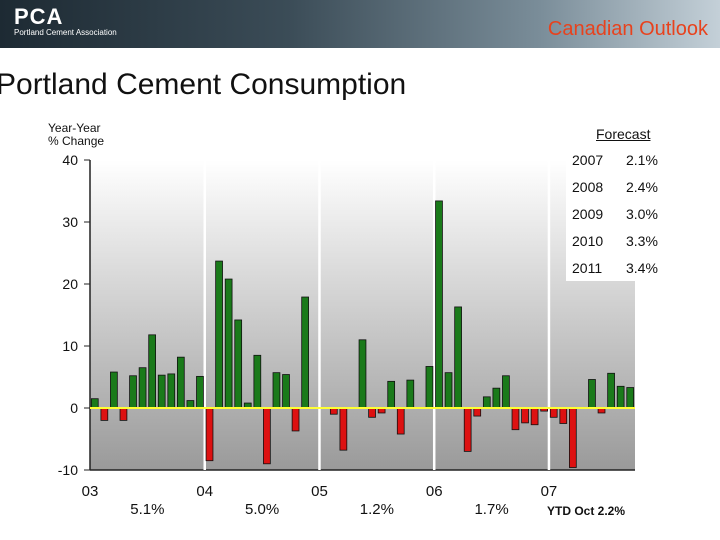  What do you see at coordinates (319, 491) in the screenshot?
I see `year-label: 05` at bounding box center [319, 491].